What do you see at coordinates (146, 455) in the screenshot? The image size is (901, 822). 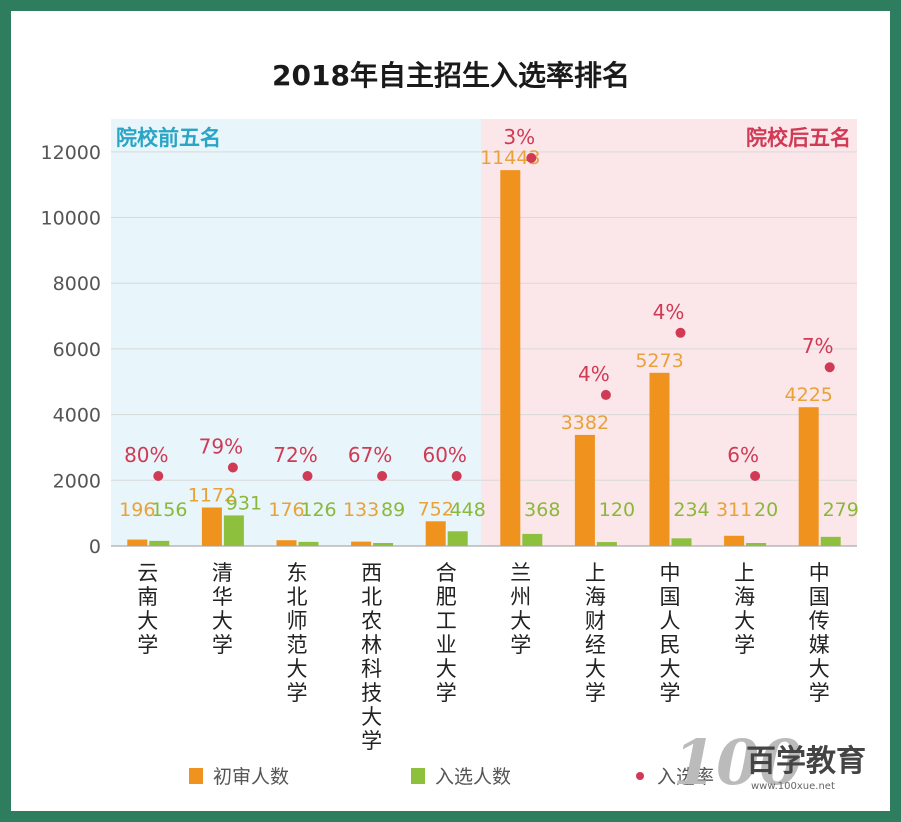 I see `rate-label: 80%` at bounding box center [146, 455].